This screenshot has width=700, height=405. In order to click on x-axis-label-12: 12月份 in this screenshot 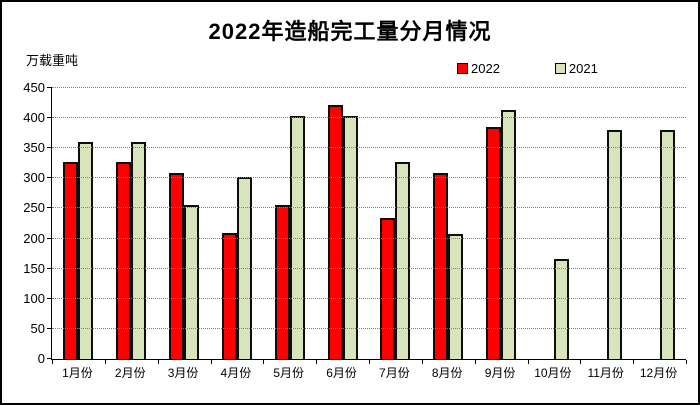, I will do `click(658, 373)`.